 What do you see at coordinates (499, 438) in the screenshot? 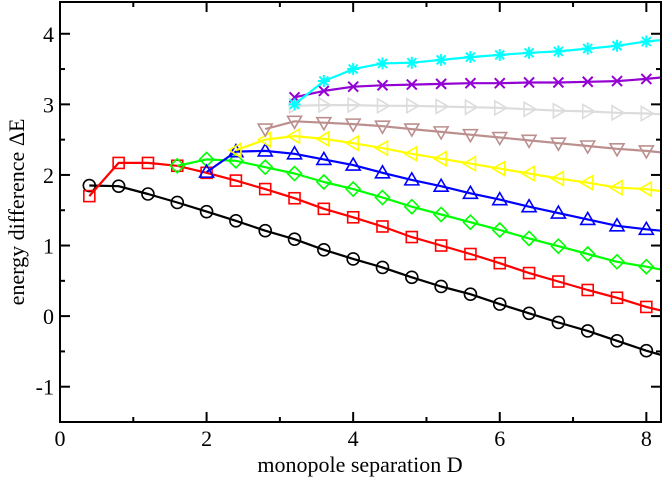
I see `x-tick-label: 6` at bounding box center [499, 438].